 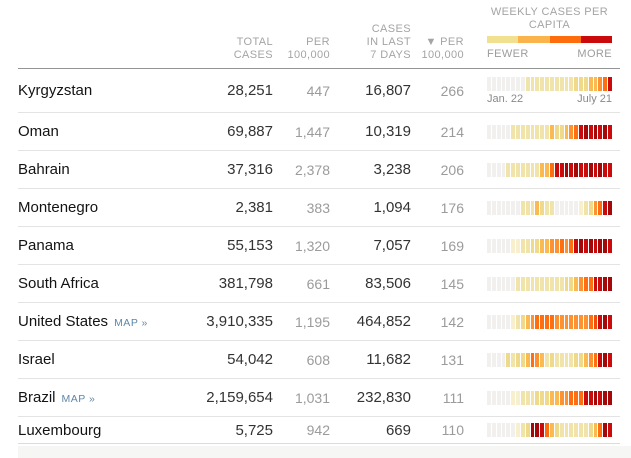 I want to click on per-100k-value: 942, so click(x=318, y=430).